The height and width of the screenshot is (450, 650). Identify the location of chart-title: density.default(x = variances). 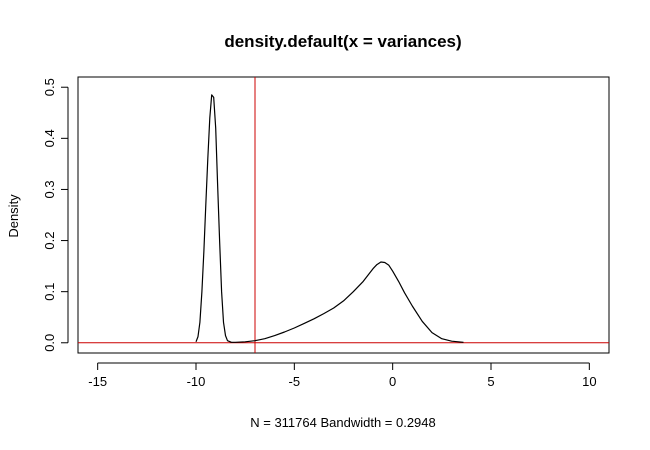
(342, 41).